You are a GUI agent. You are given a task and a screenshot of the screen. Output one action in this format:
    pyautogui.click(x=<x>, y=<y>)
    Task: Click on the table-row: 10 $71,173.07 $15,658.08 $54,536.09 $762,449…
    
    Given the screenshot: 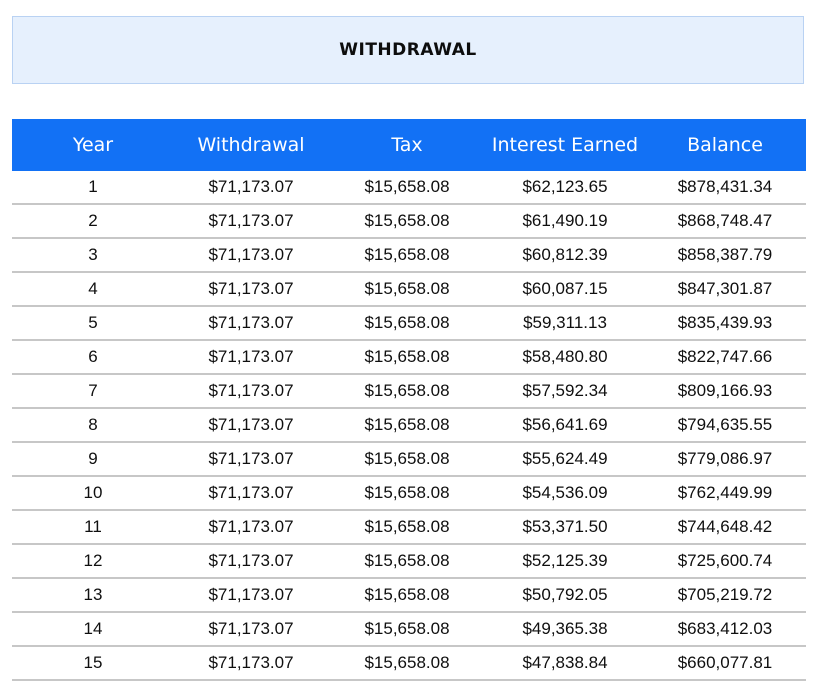 What is the action you would take?
    pyautogui.click(x=409, y=493)
    